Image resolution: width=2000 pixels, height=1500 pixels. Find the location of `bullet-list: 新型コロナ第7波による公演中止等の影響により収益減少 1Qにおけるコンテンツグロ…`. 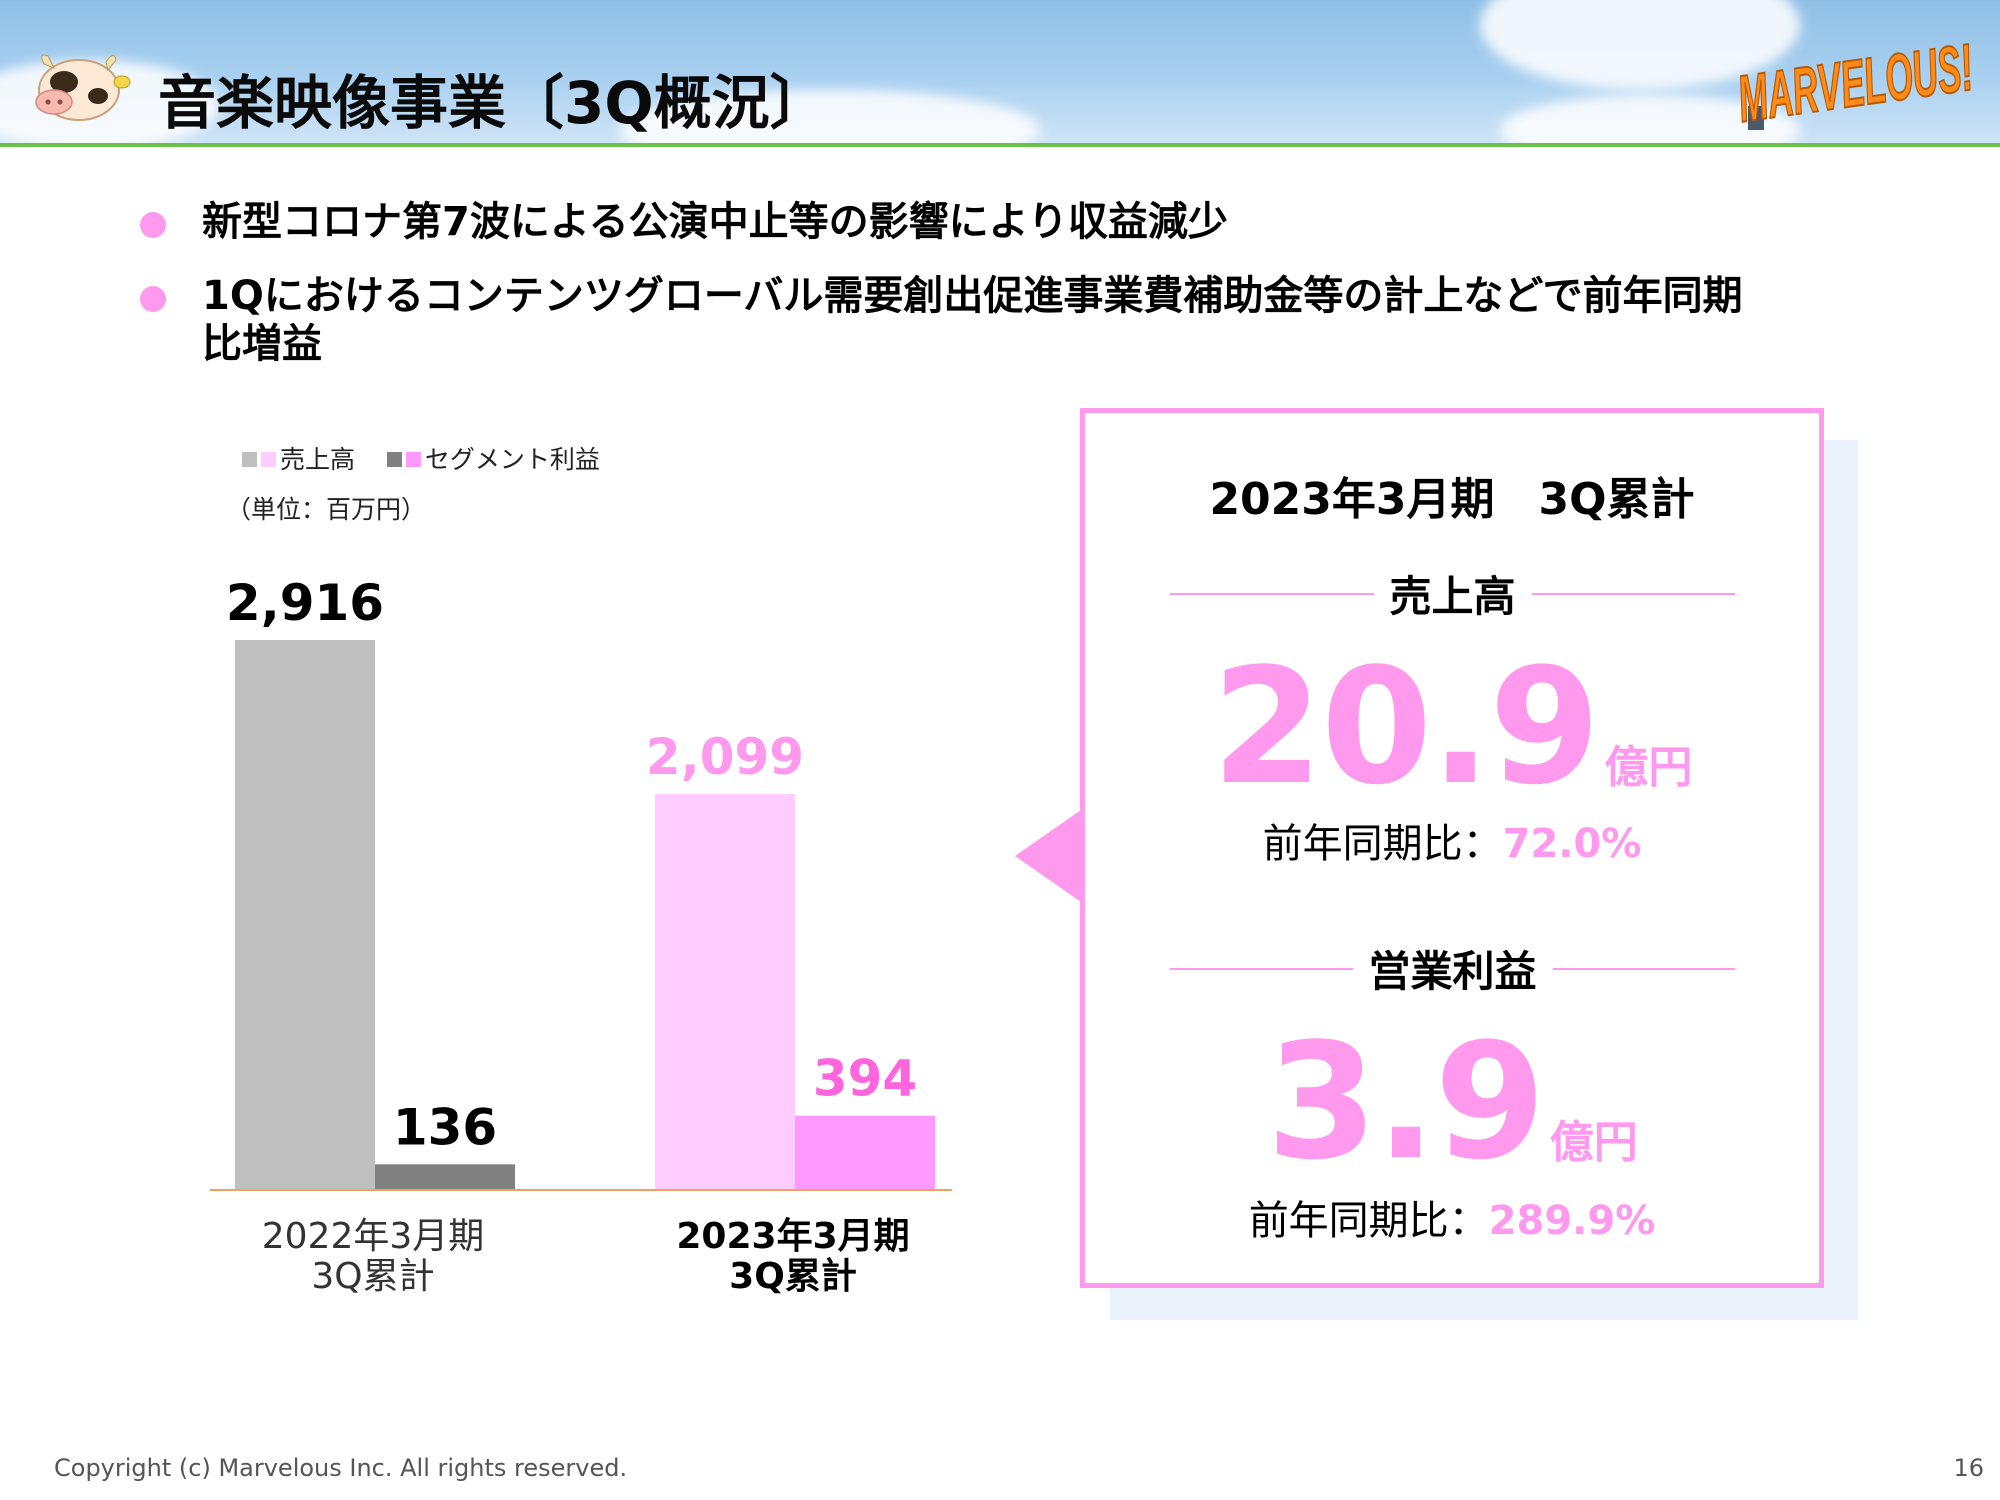

bullet-list: 新型コロナ第7波による公演中止等の影響により収益減少 1Qにおけるコンテンツグロ… is located at coordinates (951, 296).